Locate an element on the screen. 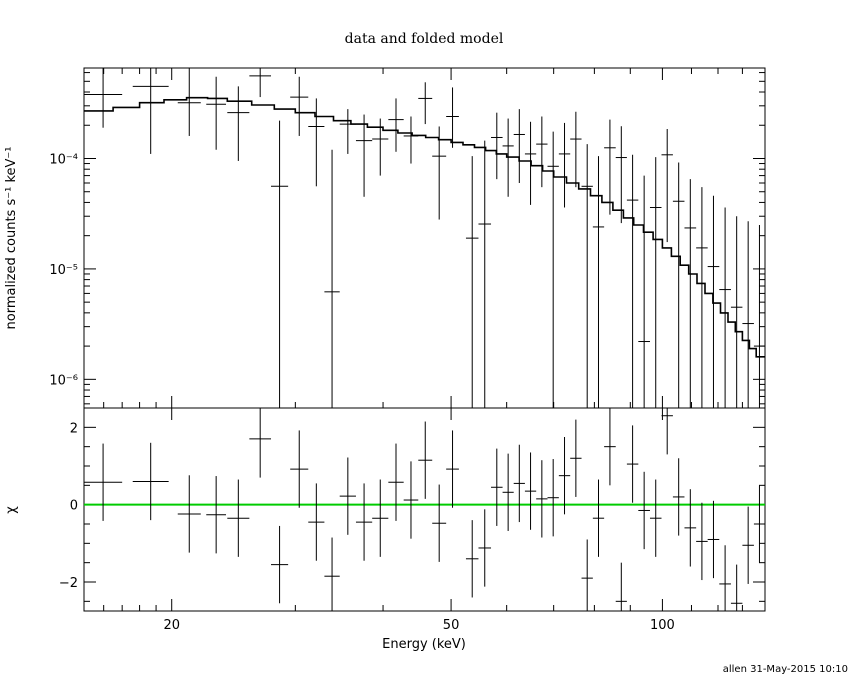 The image size is (850, 680). y-tick-label: 10⁻⁵ is located at coordinates (63, 270).